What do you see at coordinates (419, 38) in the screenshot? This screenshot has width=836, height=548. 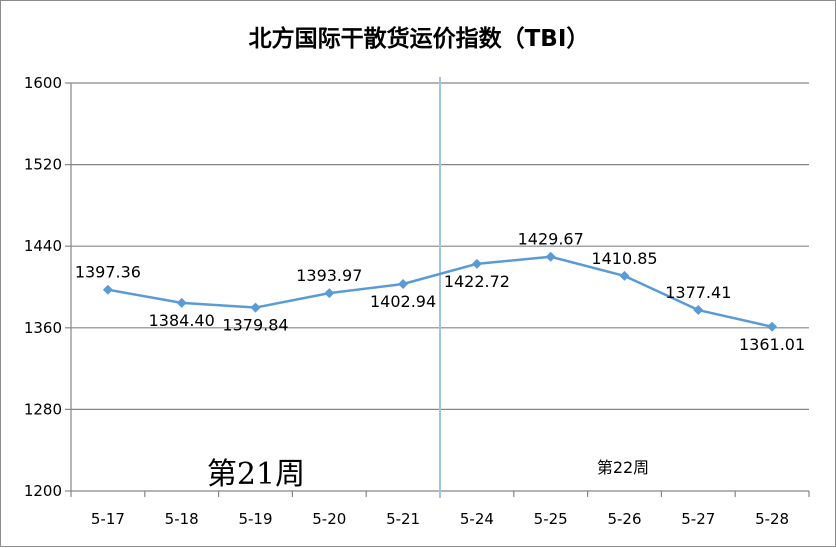 I see `chart-title: 北方国际干散货运价指数（TBI）` at bounding box center [419, 38].